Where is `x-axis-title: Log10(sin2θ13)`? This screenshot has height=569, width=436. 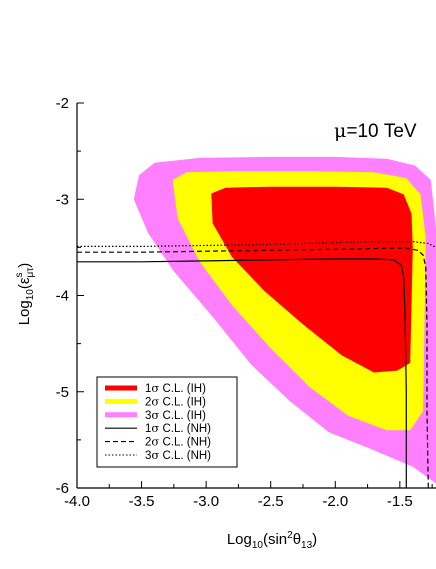
x-axis-title: Log10(sin2θ13) is located at coordinates (272, 540).